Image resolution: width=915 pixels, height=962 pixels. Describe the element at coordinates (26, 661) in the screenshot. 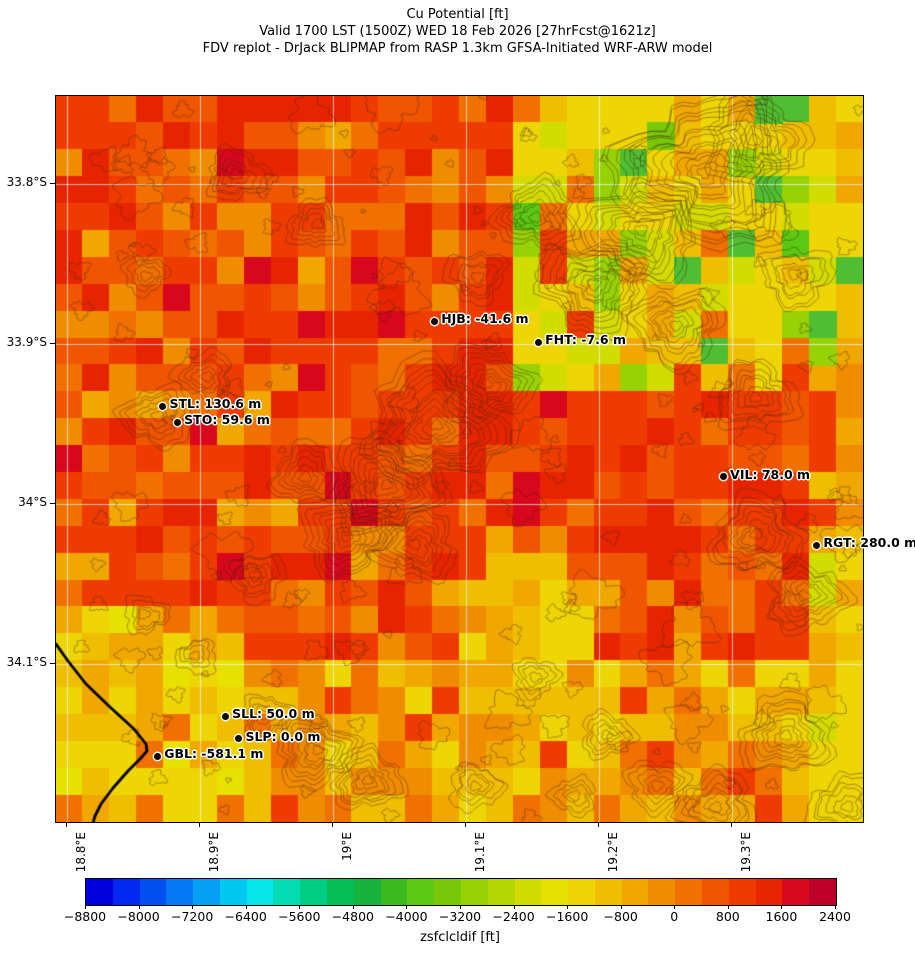

I see `y-tick-label: 34.1°S` at that location.